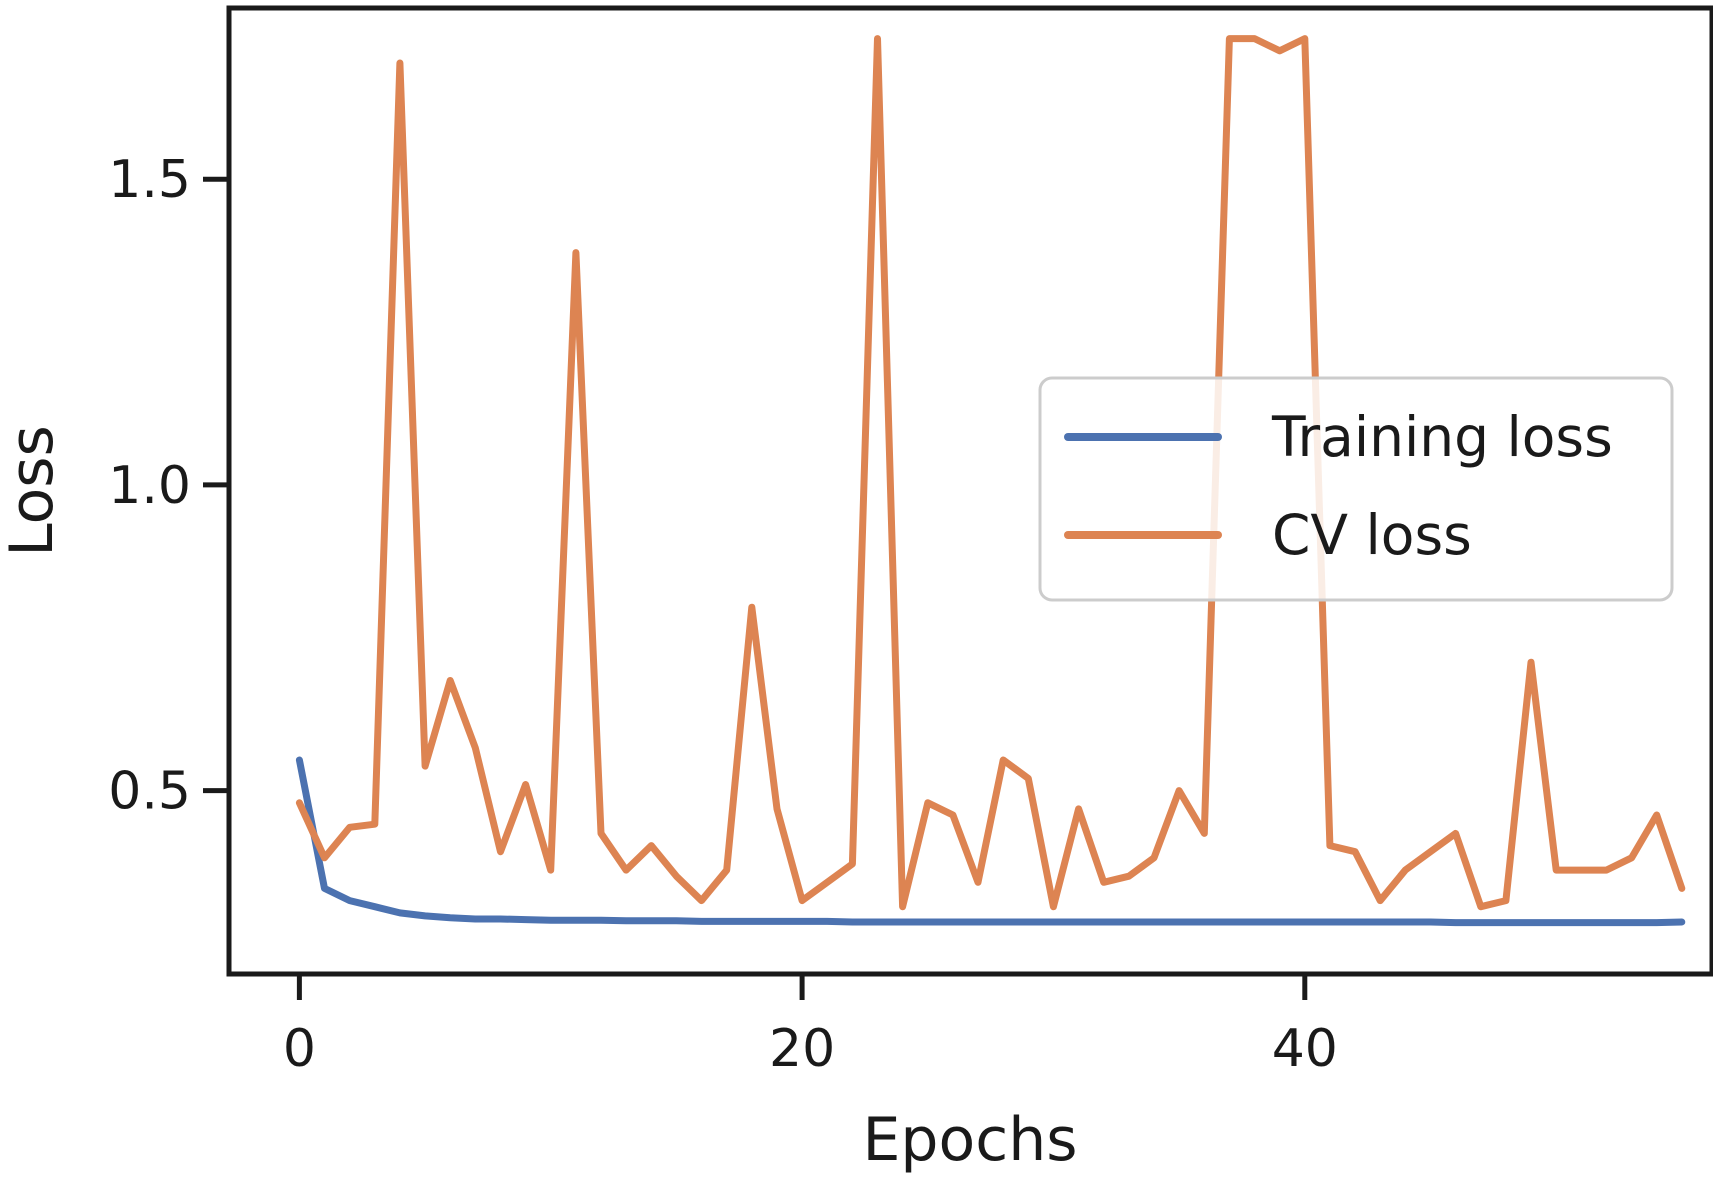  Describe the element at coordinates (299, 1049) in the screenshot. I see `x-tick-label: 0` at that location.